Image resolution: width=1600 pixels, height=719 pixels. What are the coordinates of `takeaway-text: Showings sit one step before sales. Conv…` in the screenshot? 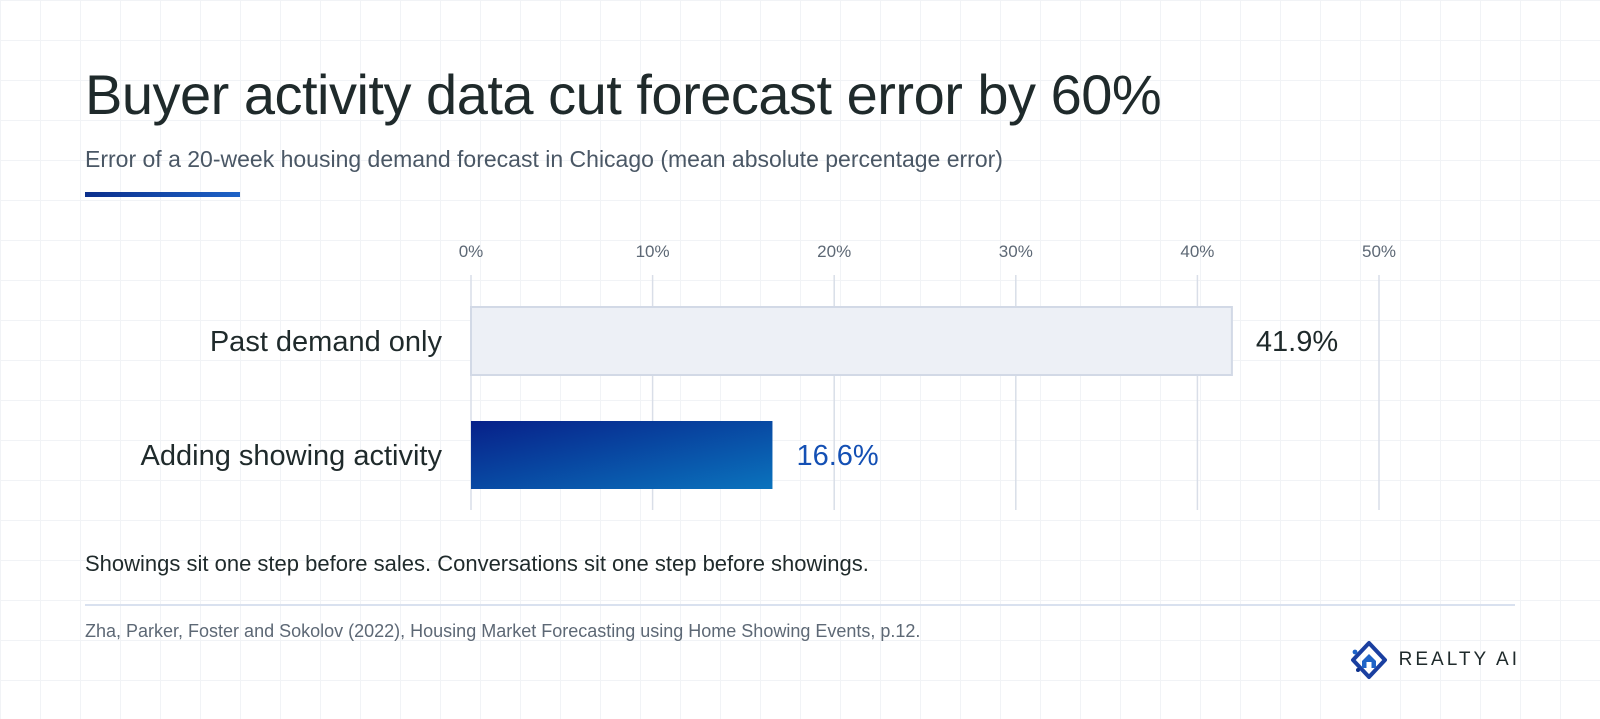 It's located at (477, 563).